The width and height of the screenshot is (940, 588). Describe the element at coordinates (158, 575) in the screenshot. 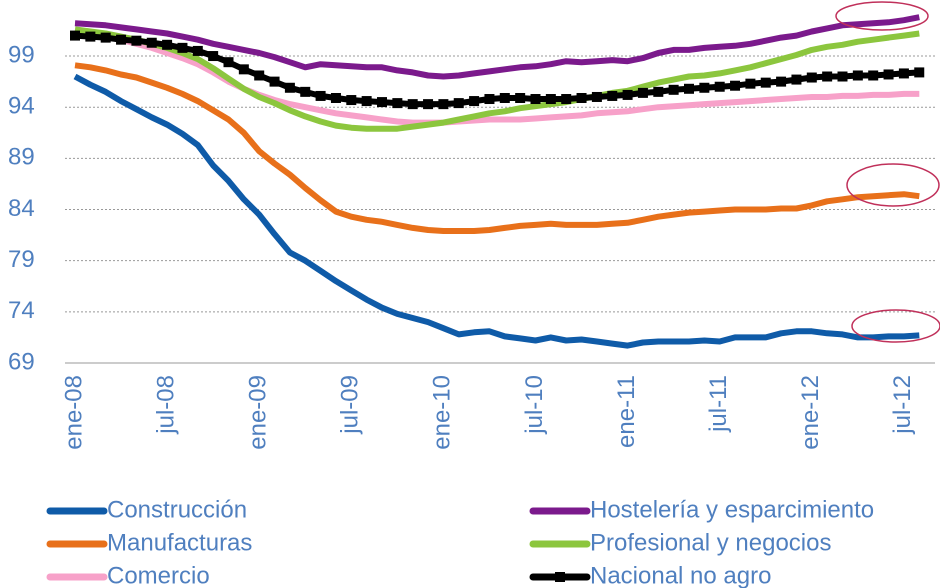

I see `legend-label: Comercio` at that location.